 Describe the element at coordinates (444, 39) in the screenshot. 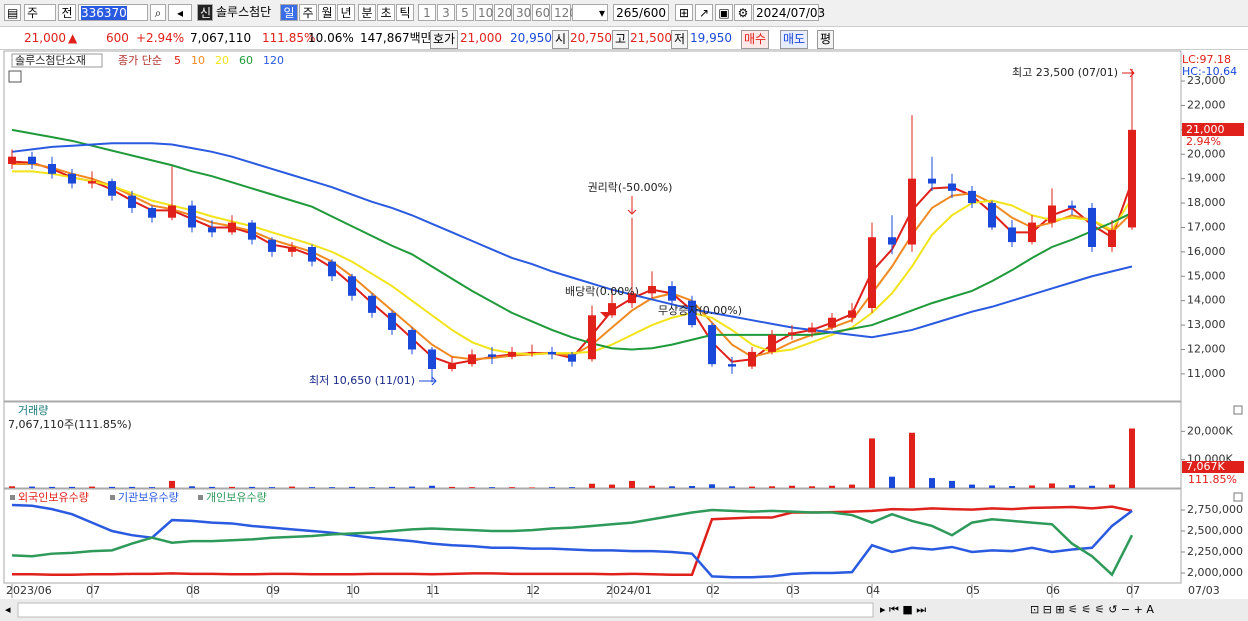

I see `ask-label: 호가` at that location.